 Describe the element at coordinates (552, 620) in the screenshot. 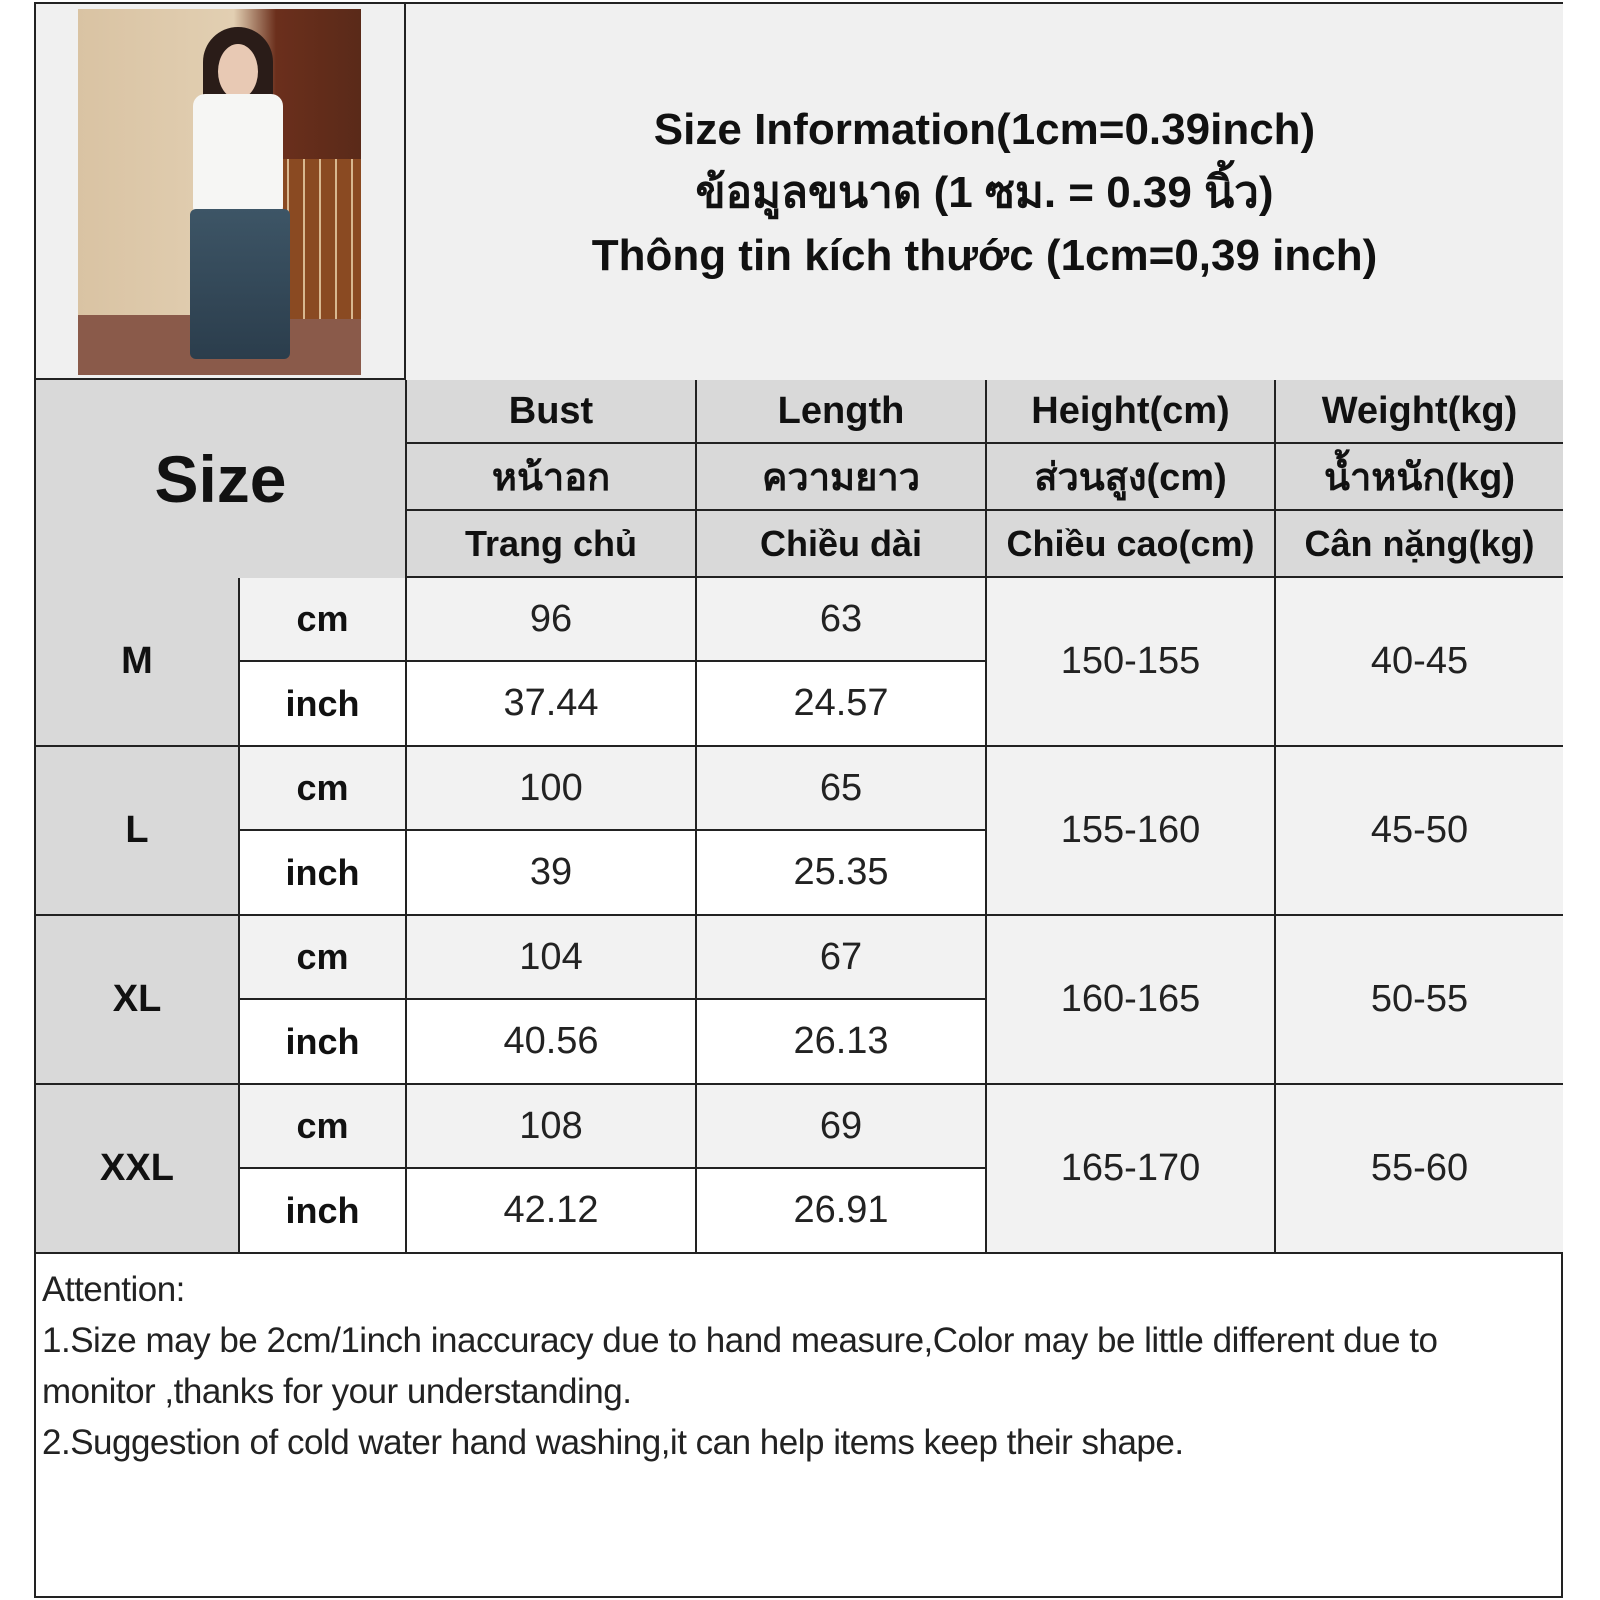

I see `bust-cm: 96` at that location.